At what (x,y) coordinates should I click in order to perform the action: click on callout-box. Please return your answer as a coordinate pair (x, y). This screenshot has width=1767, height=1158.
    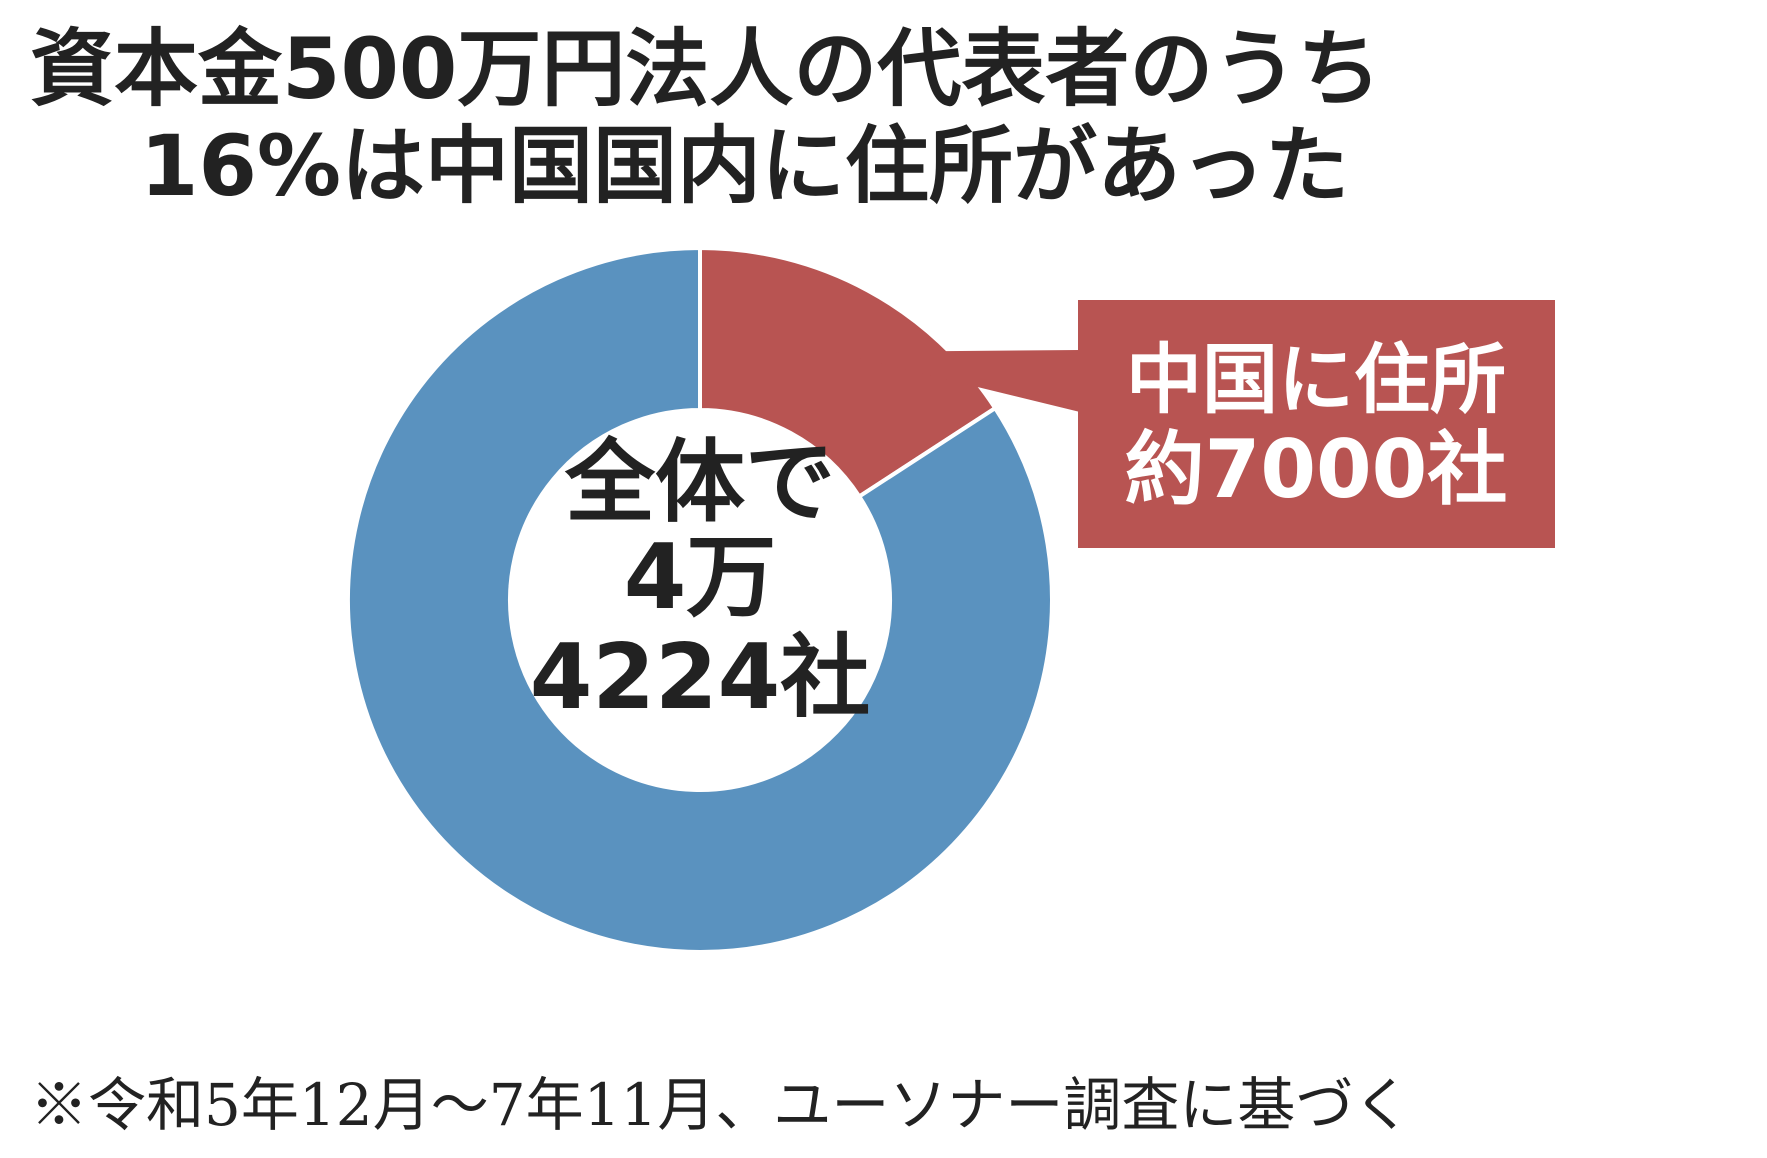
    Looking at the image, I should click on (1316, 424).